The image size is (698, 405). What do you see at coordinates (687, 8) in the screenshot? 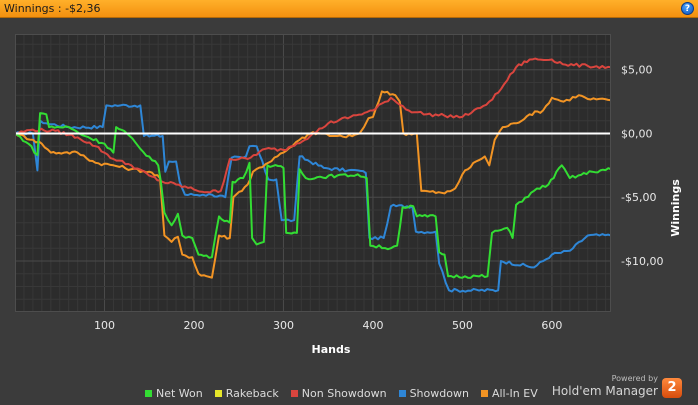
I see `help-icon: ?` at bounding box center [687, 8].